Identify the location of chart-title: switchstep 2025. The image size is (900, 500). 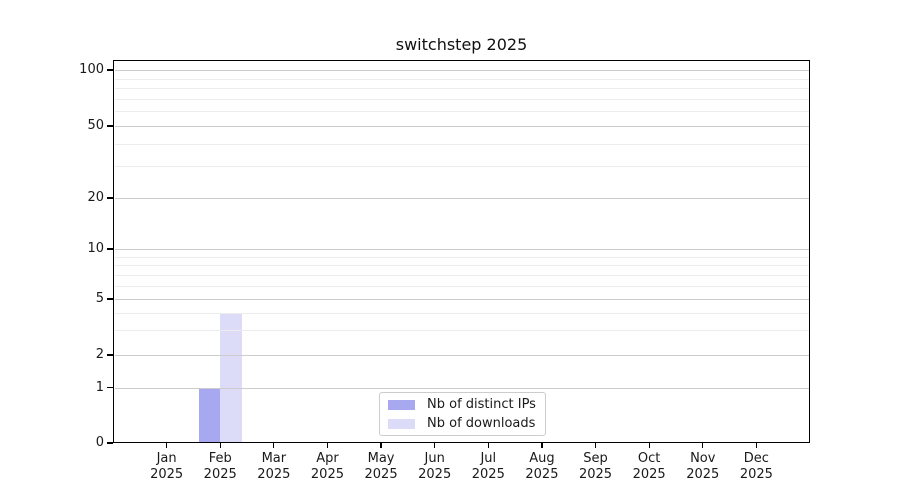
(461, 44).